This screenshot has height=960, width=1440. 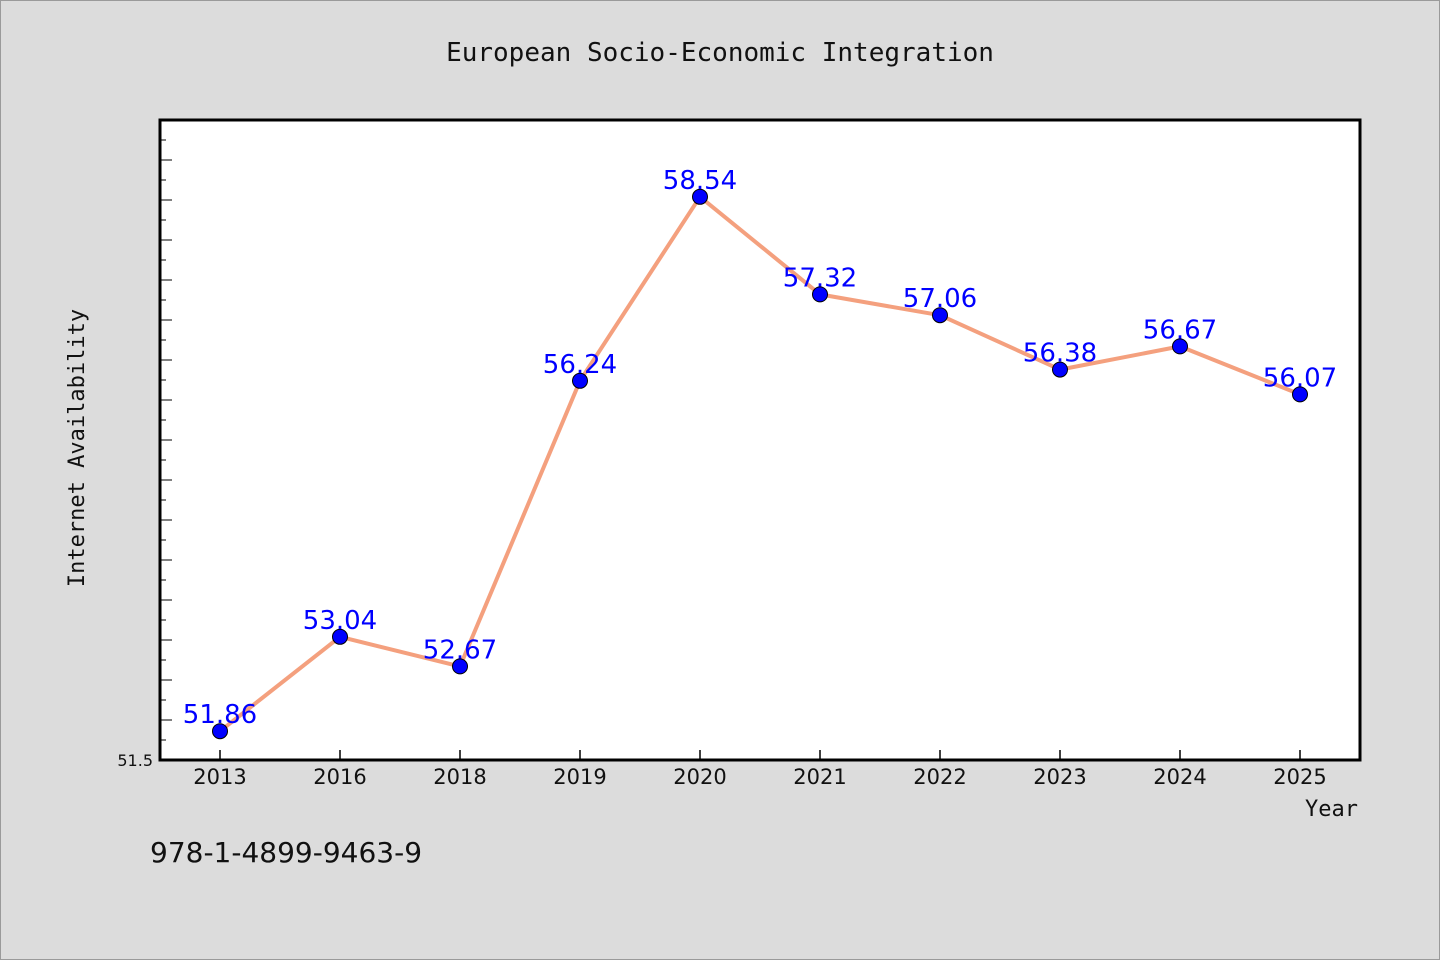 I want to click on data-label: 56.24, so click(x=580, y=365).